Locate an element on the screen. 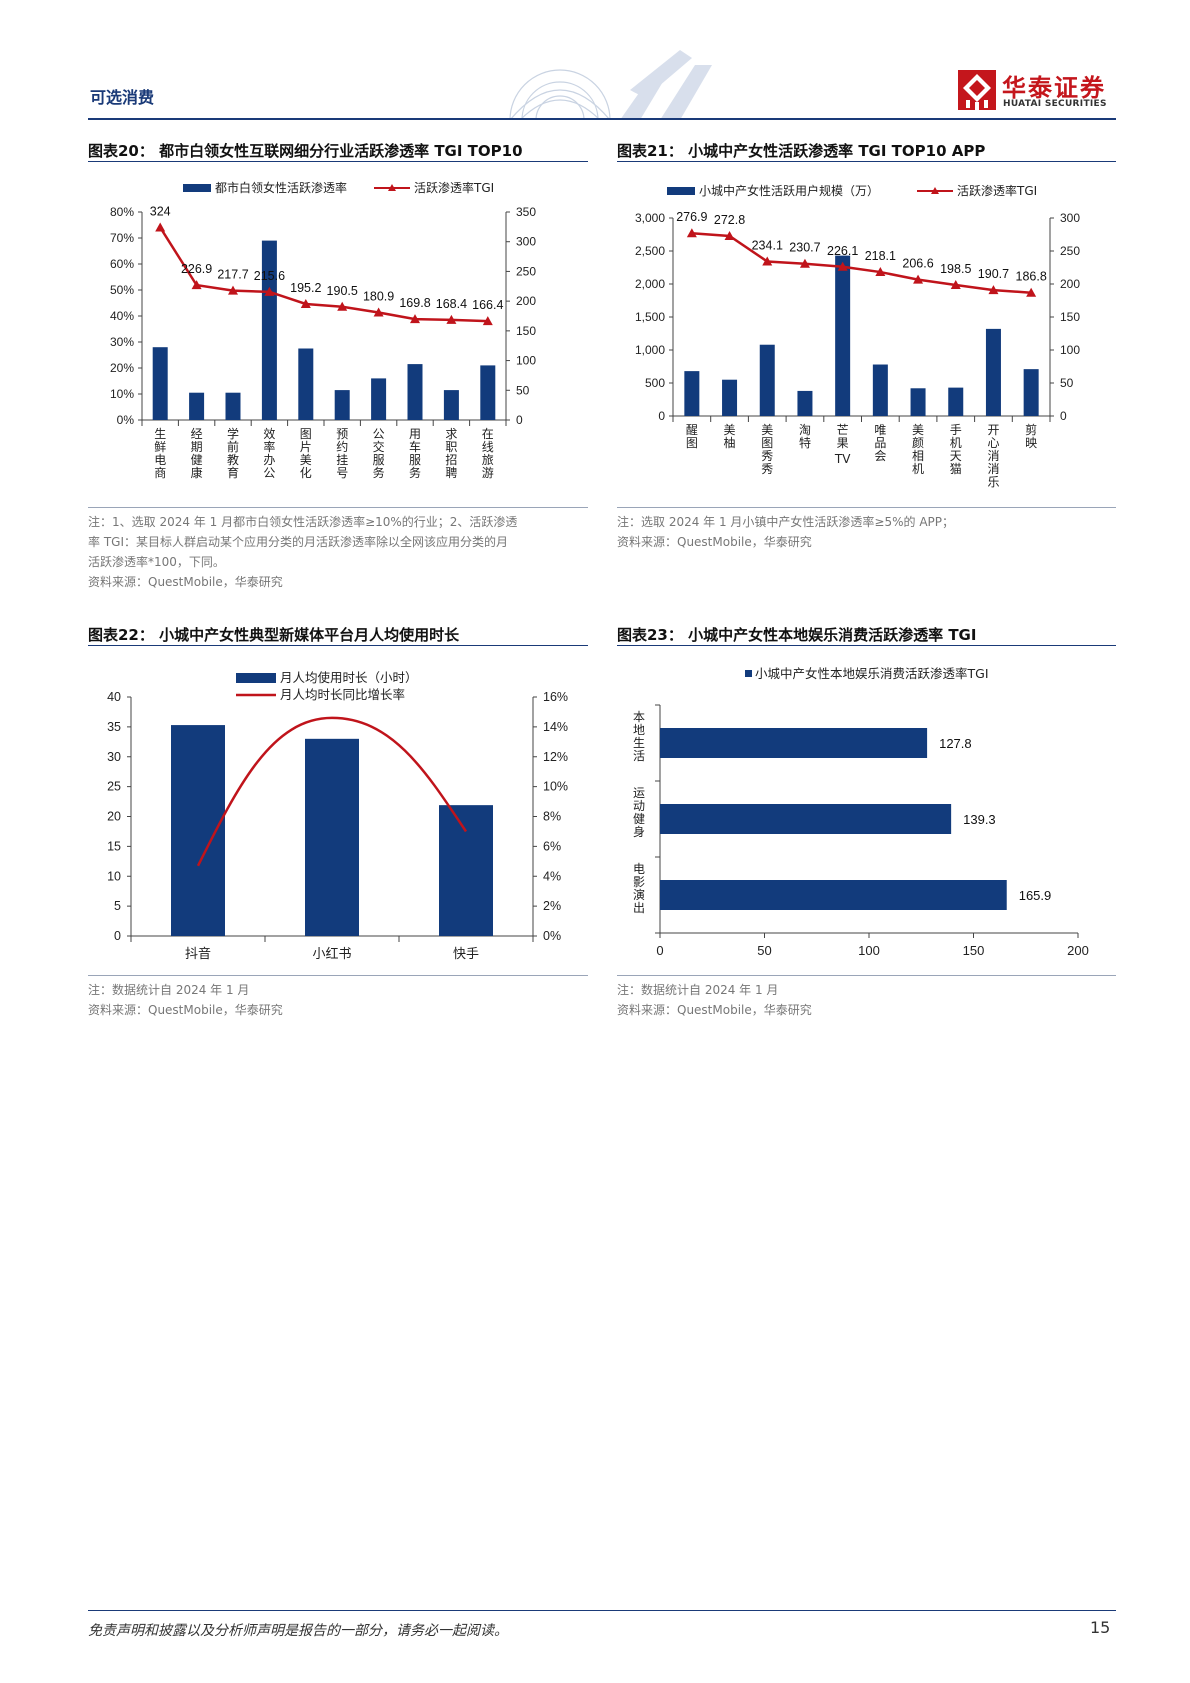  tgi-data-label: 206.6 is located at coordinates (917, 264).